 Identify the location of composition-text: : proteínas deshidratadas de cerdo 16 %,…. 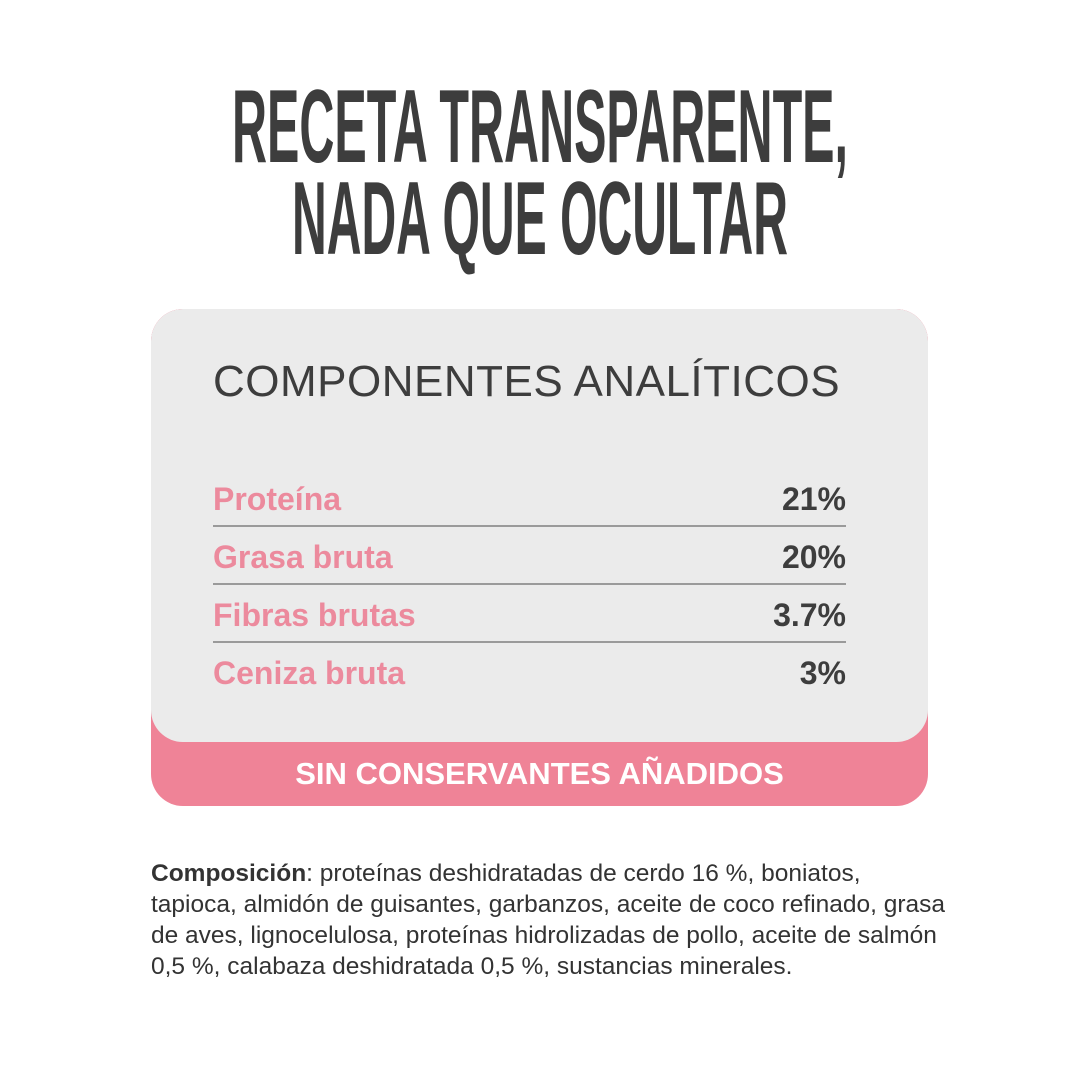
(548, 920).